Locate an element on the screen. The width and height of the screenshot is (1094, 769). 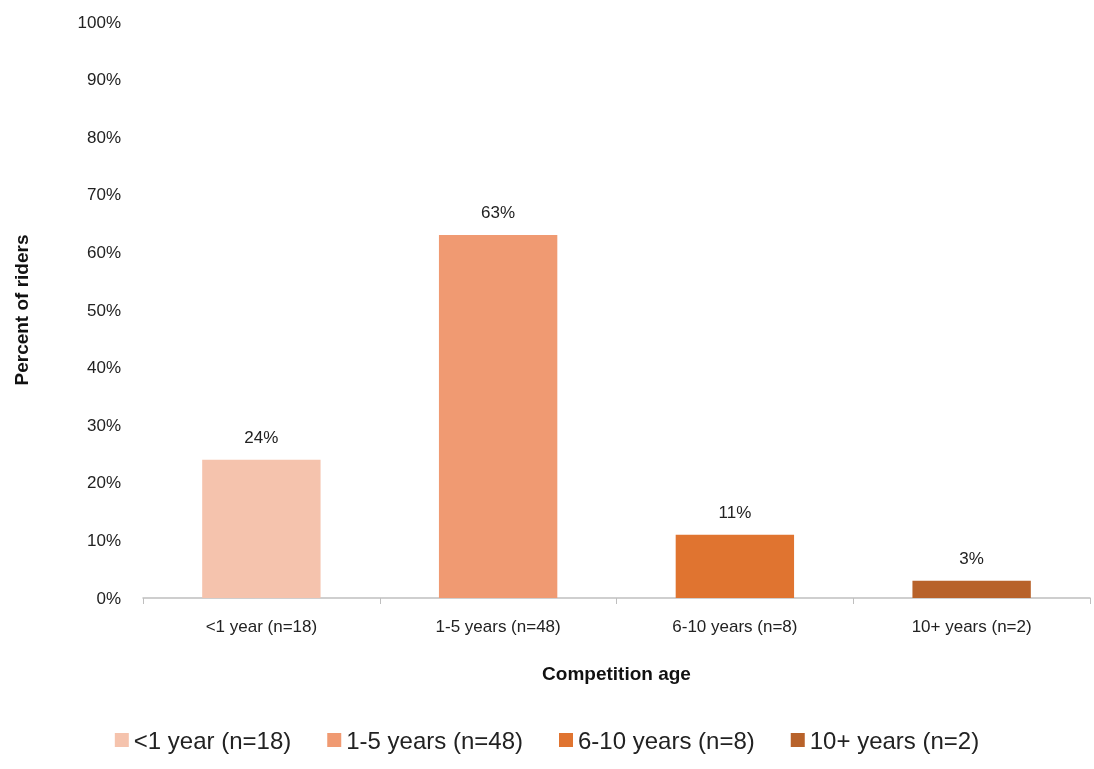
y-tick-label: 50% is located at coordinates (103, 310).